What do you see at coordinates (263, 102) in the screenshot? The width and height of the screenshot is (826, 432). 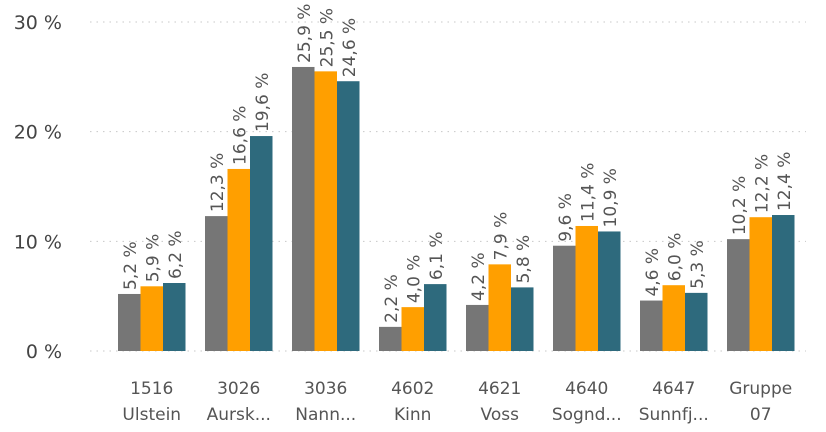 I see `data-label: 19,6 %` at bounding box center [263, 102].